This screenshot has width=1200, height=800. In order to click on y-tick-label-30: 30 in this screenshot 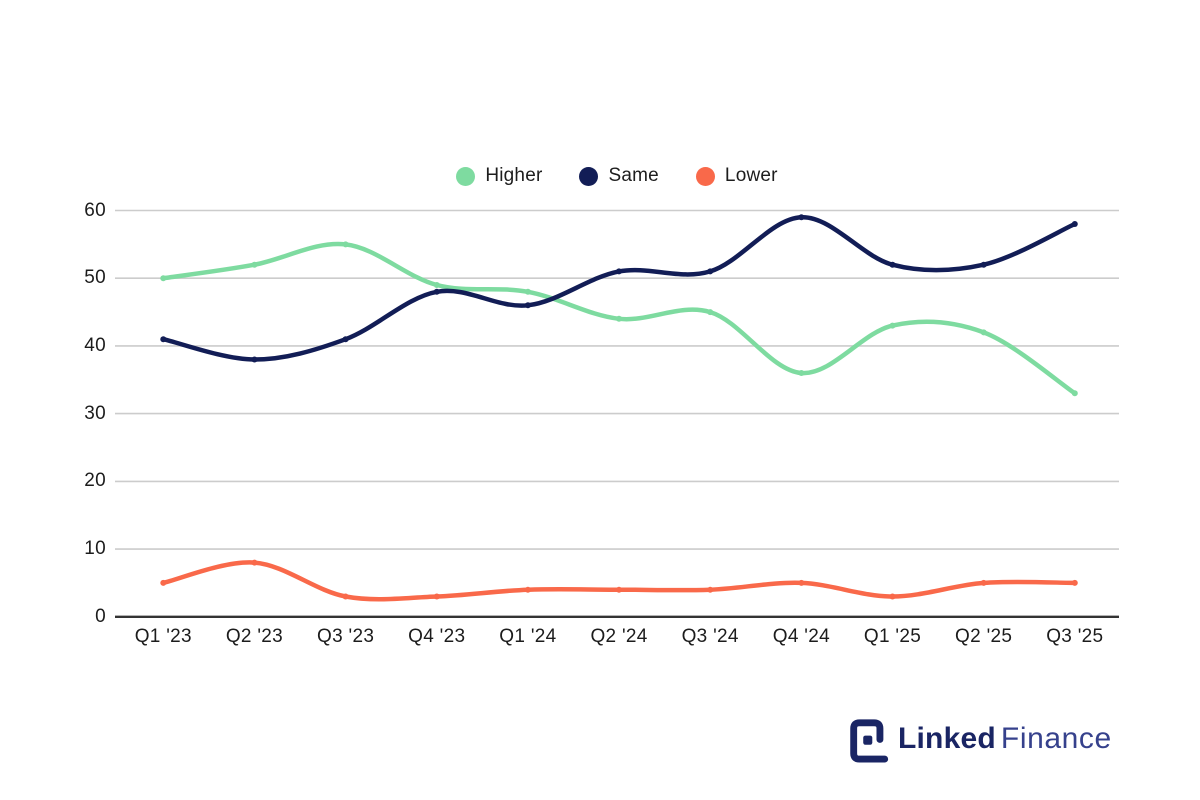, I will do `click(95, 413)`.